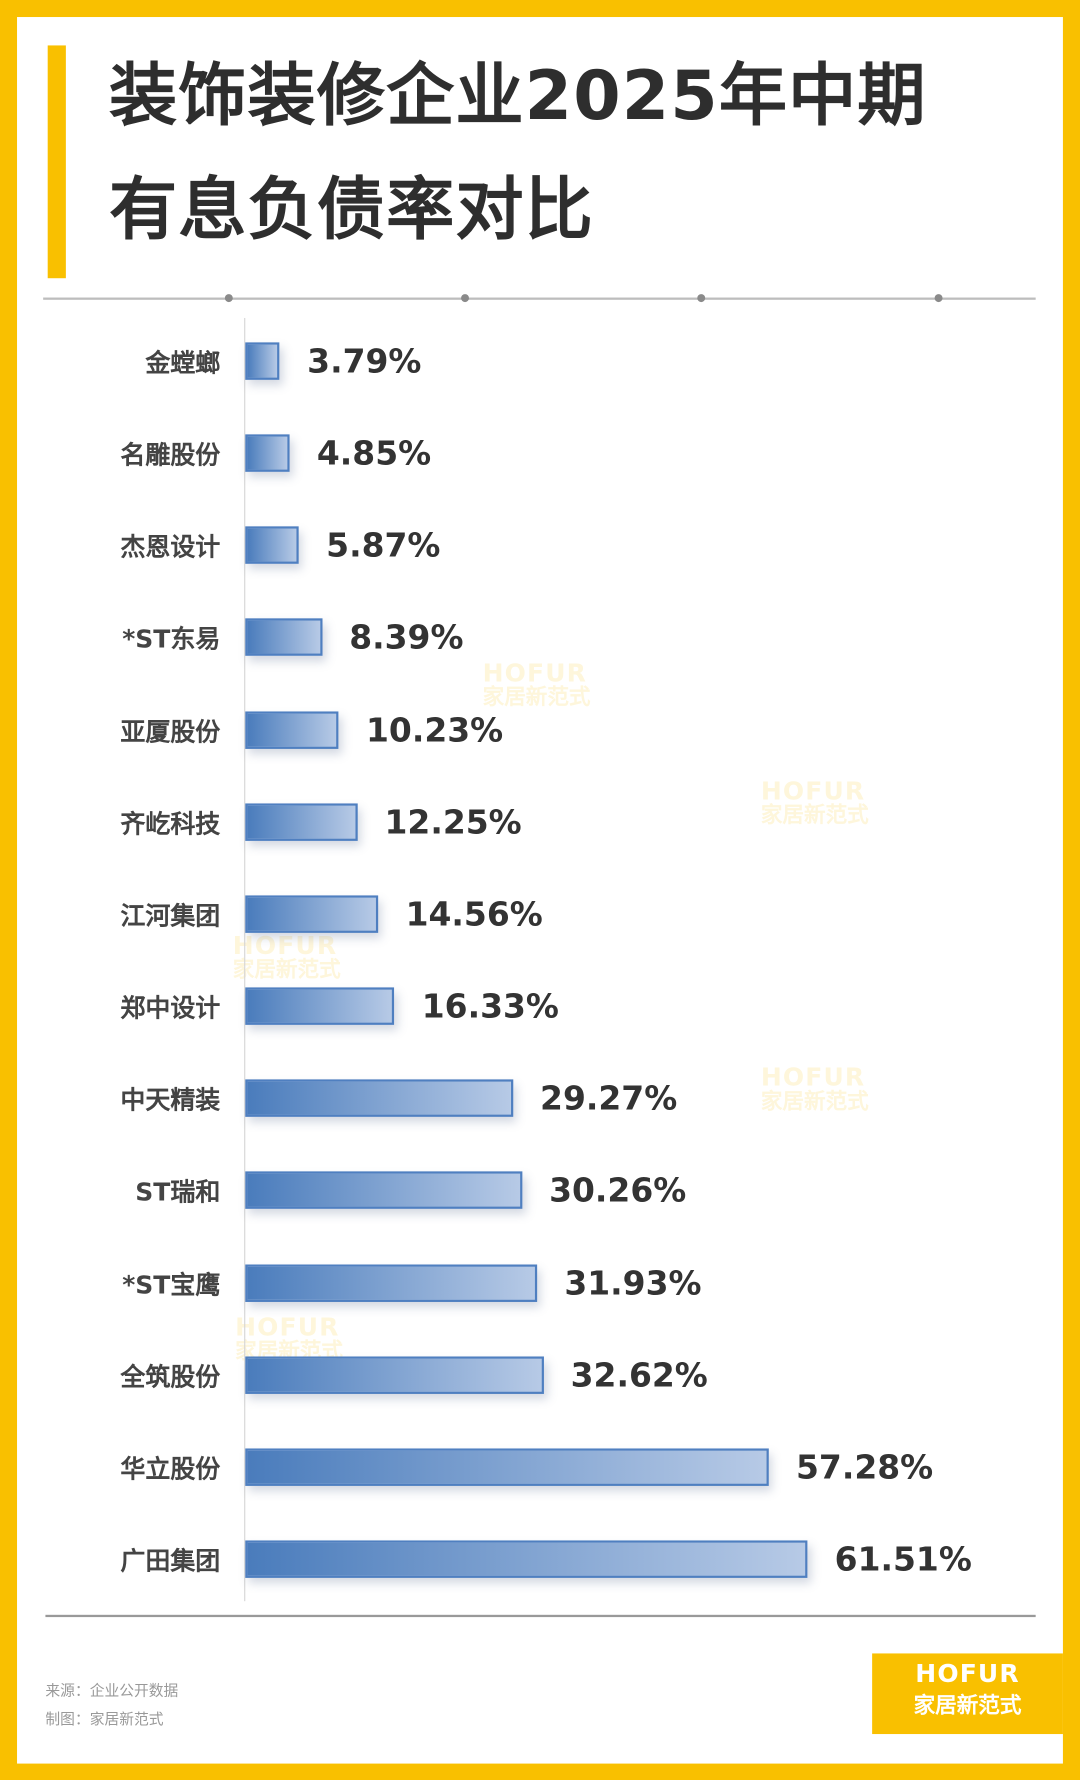  Describe the element at coordinates (383, 545) in the screenshot. I see `value-label: 5.87%` at that location.